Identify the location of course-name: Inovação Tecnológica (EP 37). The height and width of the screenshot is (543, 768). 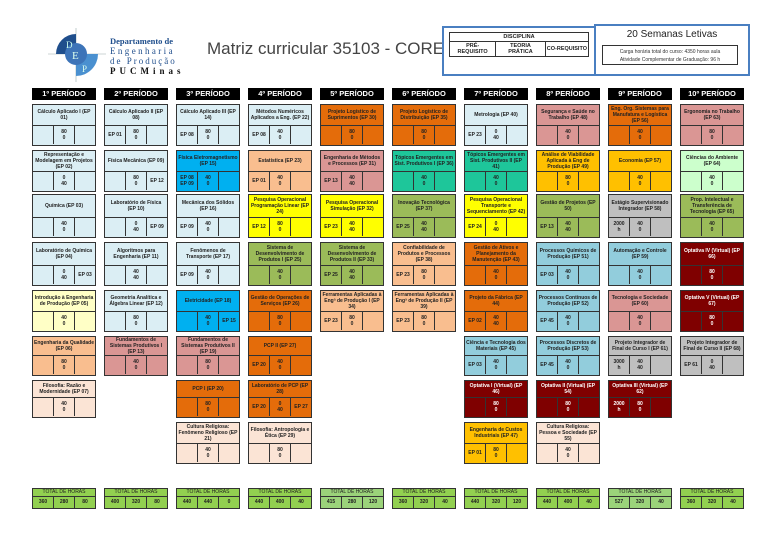
(424, 206).